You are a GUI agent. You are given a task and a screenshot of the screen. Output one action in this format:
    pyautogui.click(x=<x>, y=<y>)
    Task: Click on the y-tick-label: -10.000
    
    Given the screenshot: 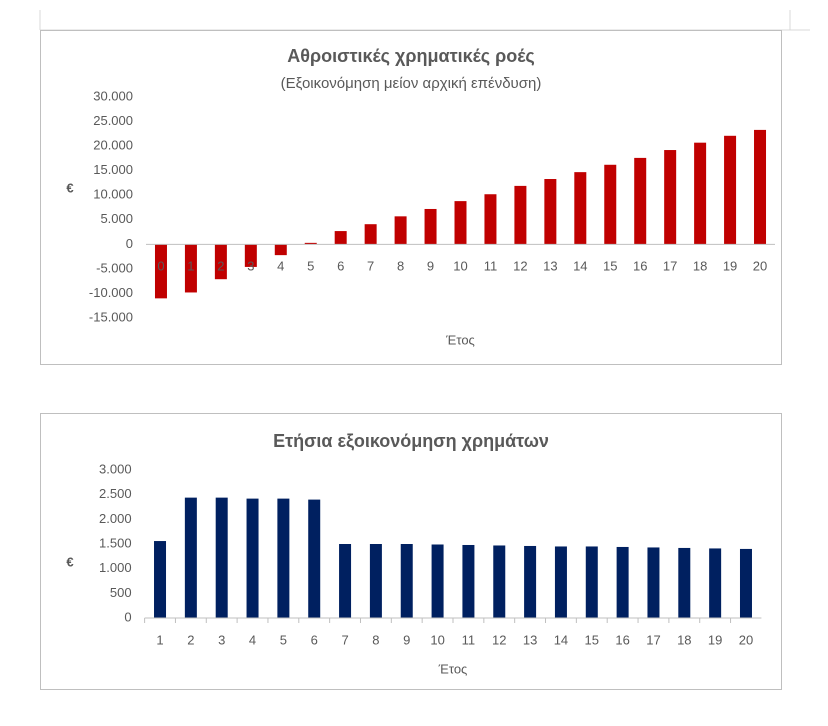 What is the action you would take?
    pyautogui.click(x=111, y=292)
    